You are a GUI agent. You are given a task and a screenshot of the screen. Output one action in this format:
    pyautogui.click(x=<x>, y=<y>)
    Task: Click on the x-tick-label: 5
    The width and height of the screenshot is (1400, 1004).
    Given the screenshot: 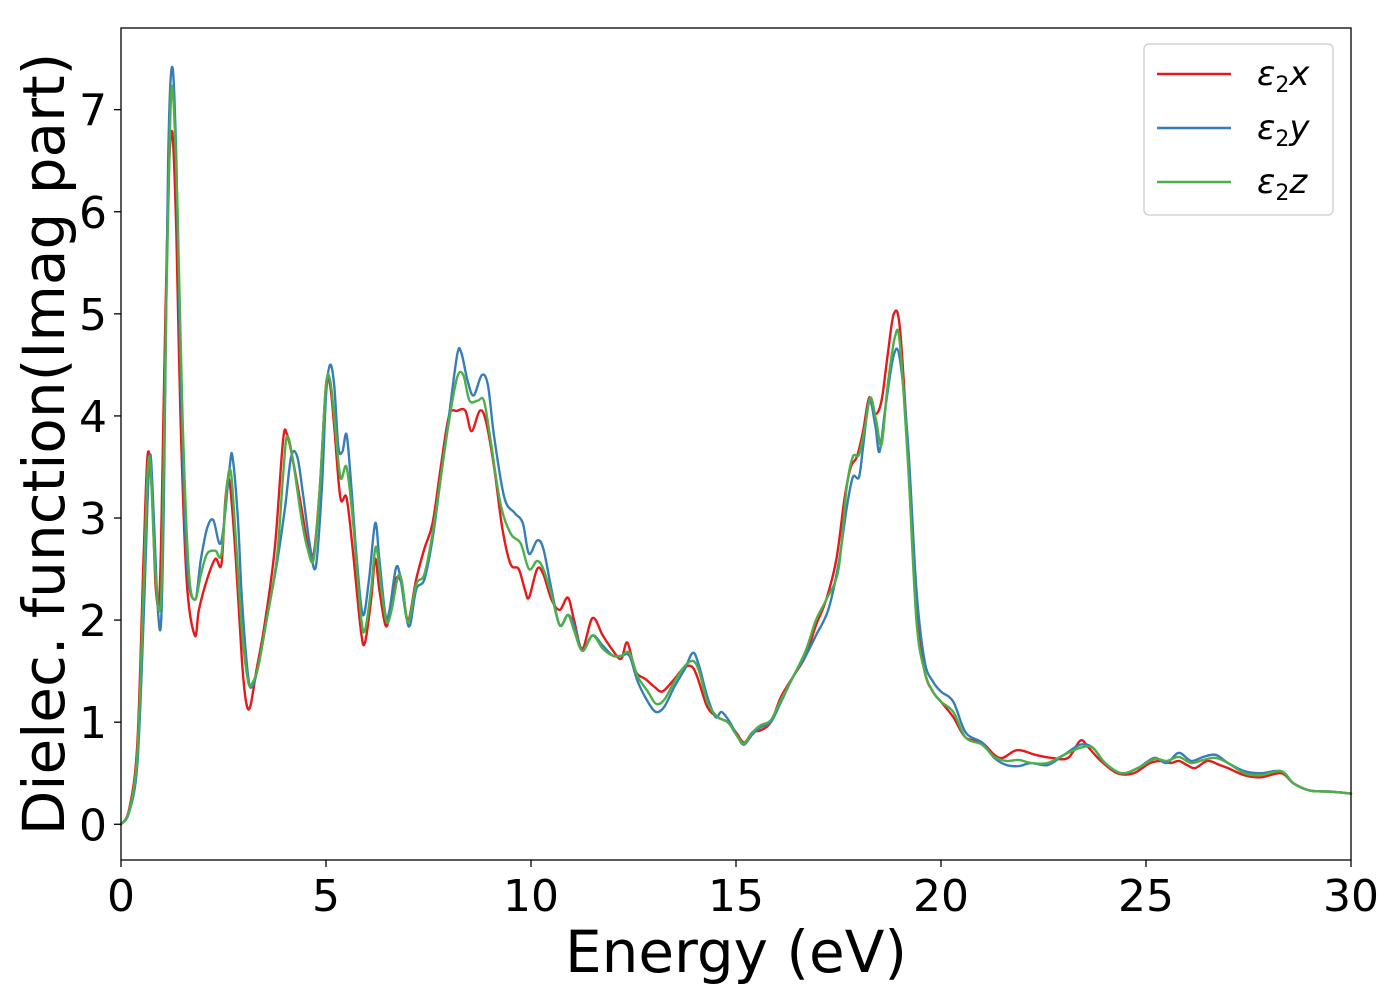 What is the action you would take?
    pyautogui.click(x=326, y=896)
    